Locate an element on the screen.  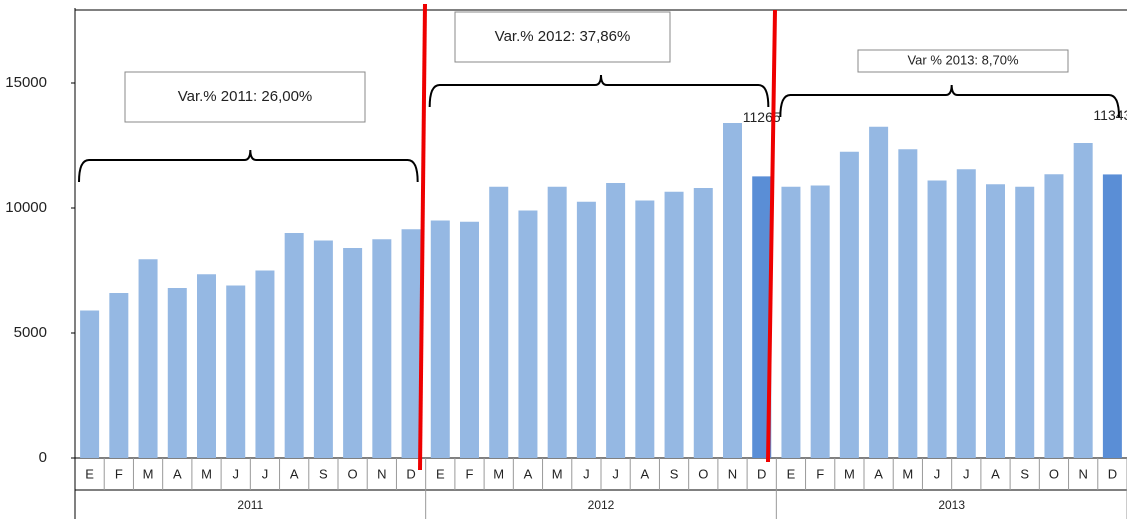
y-tick-label: 15000 is located at coordinates (26, 82).